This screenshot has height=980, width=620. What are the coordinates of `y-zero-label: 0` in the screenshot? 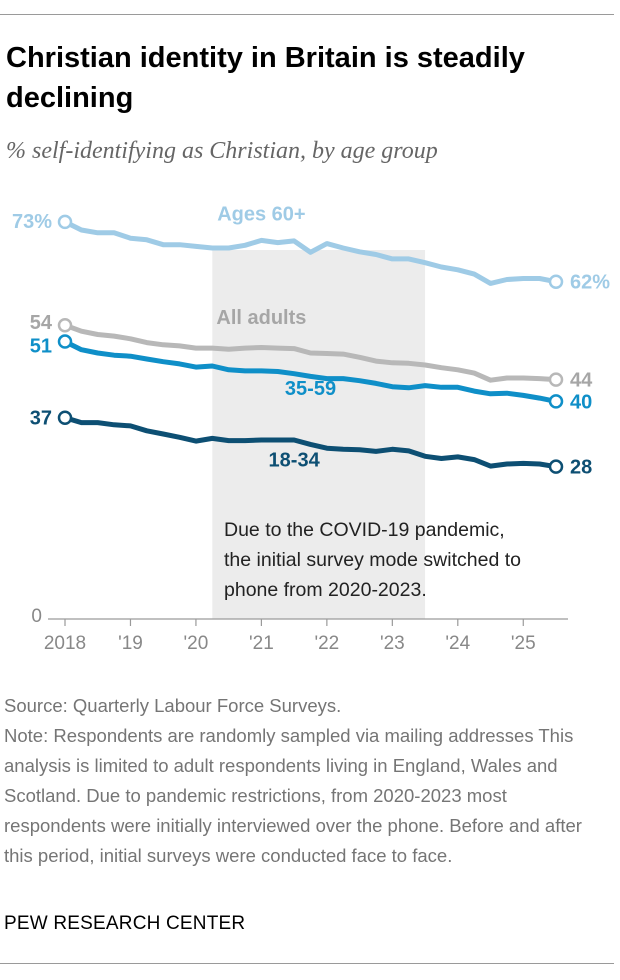 It's located at (36, 616).